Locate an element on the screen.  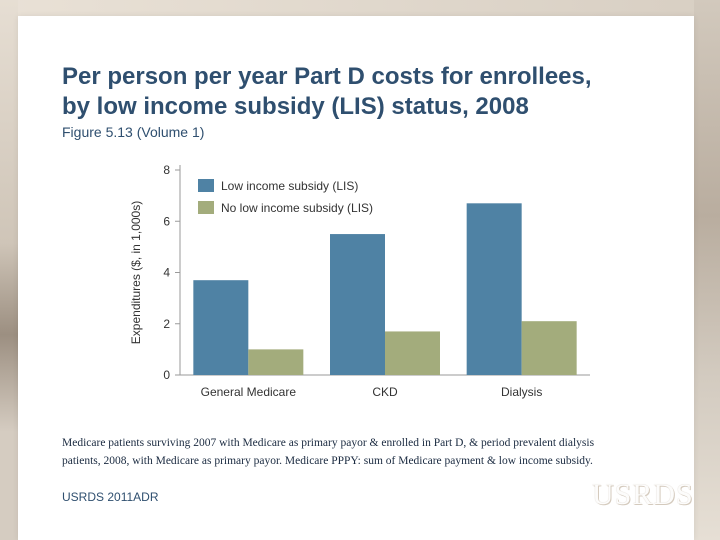
x-tick-label: General Medicare is located at coordinates (249, 392).